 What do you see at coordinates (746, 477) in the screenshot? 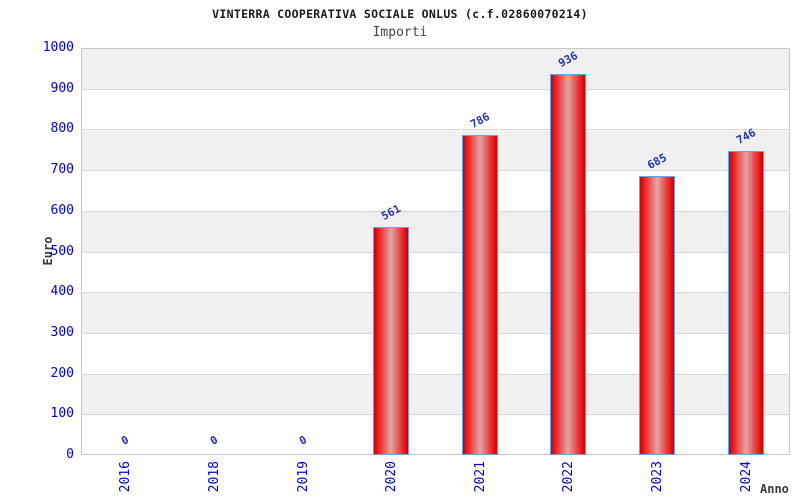
I see `x-tick-label: 2024` at bounding box center [746, 477].